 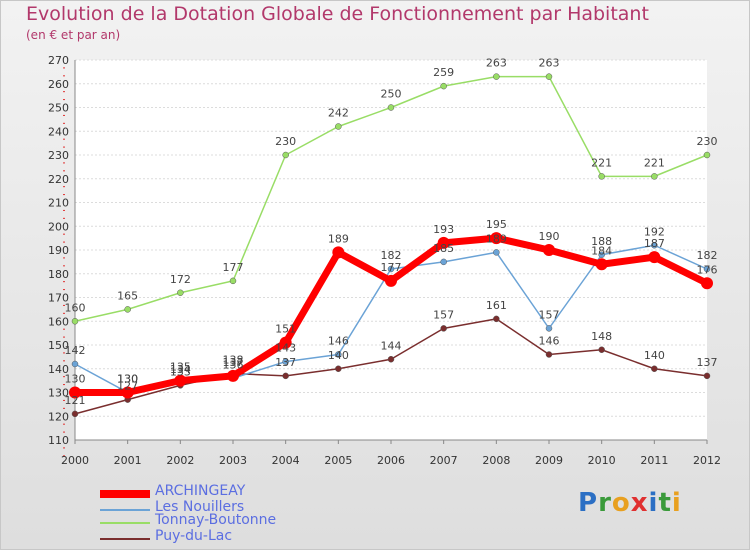 What do you see at coordinates (601, 176) in the screenshot?
I see `point-tonnay-boutonne-2010` at bounding box center [601, 176].